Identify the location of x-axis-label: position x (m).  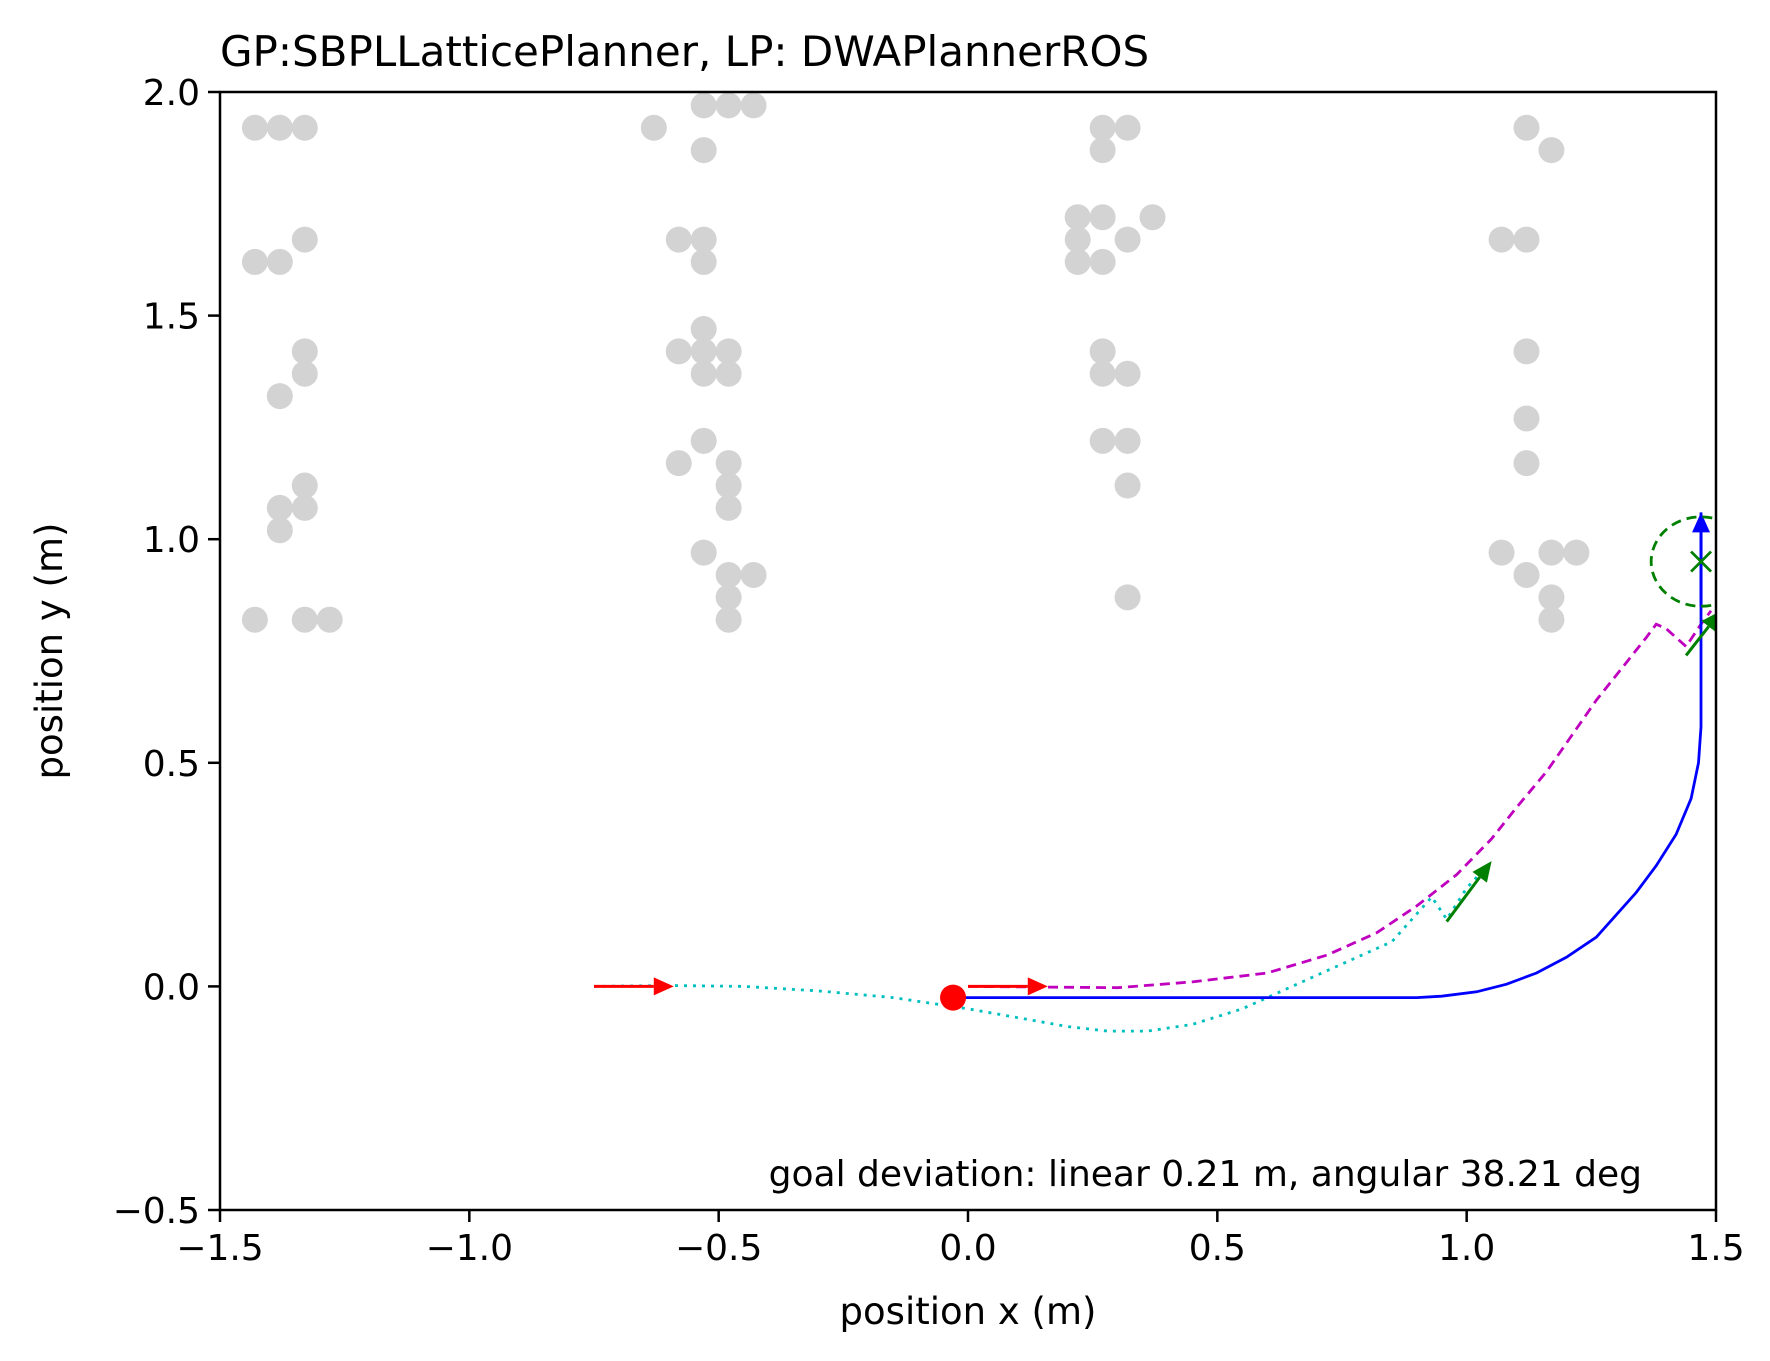
(968, 1311).